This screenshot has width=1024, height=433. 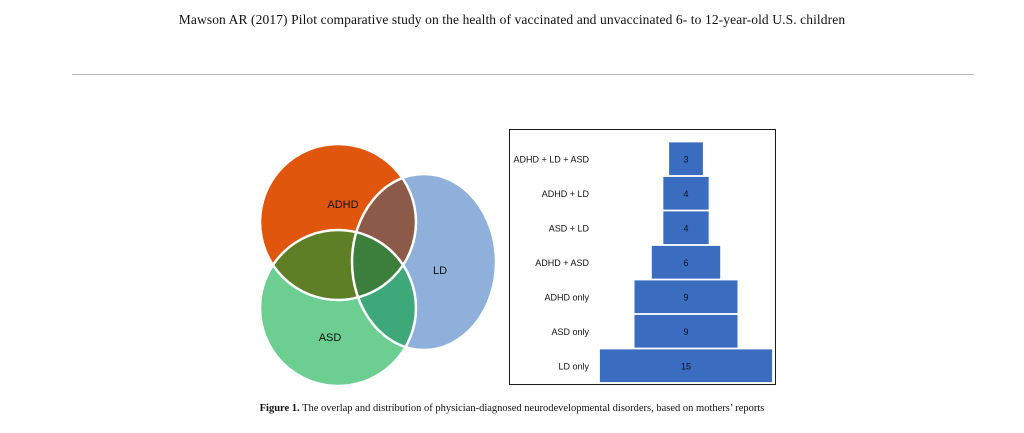 I want to click on bar-asd-only, so click(x=686, y=331).